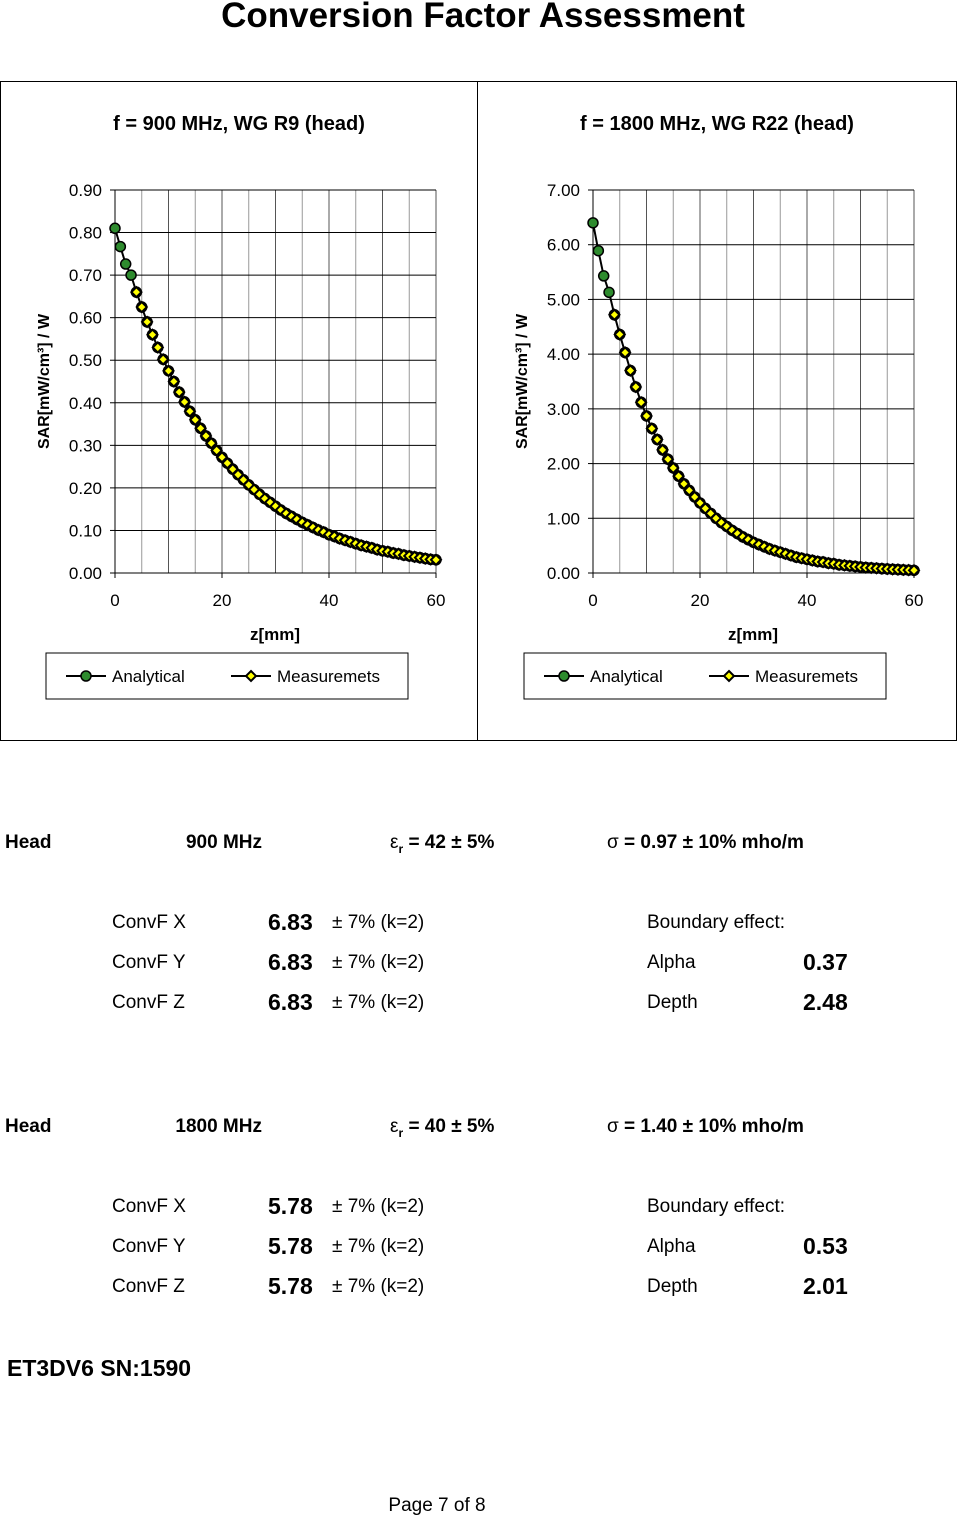 This screenshot has width=957, height=1518. I want to click on conductivity: σ = 1.40 ± 10% mho/m, so click(705, 1127).